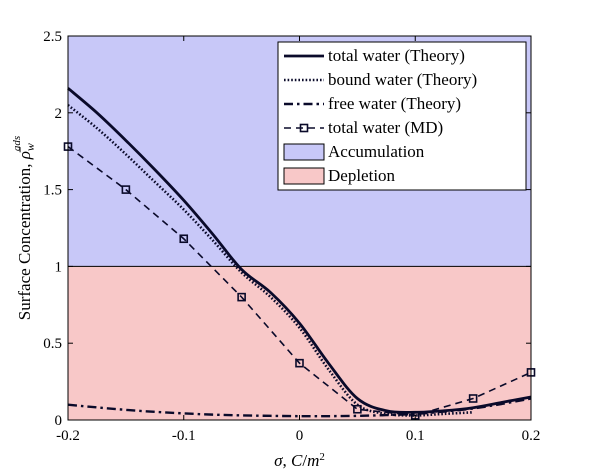  Describe the element at coordinates (184, 436) in the screenshot. I see `x-tick-label: -0.1` at that location.